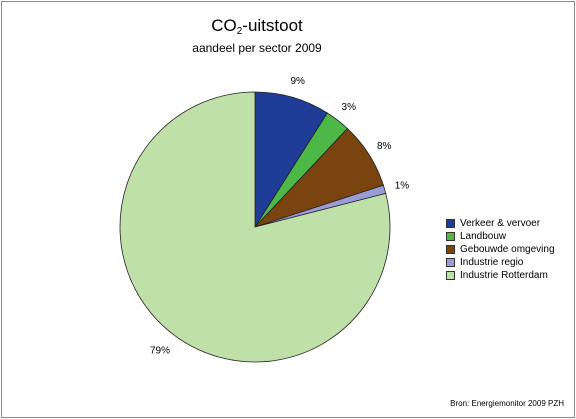 This screenshot has width=576, height=419. What do you see at coordinates (492, 262) in the screenshot?
I see `legend-label: Industrie regio` at bounding box center [492, 262].